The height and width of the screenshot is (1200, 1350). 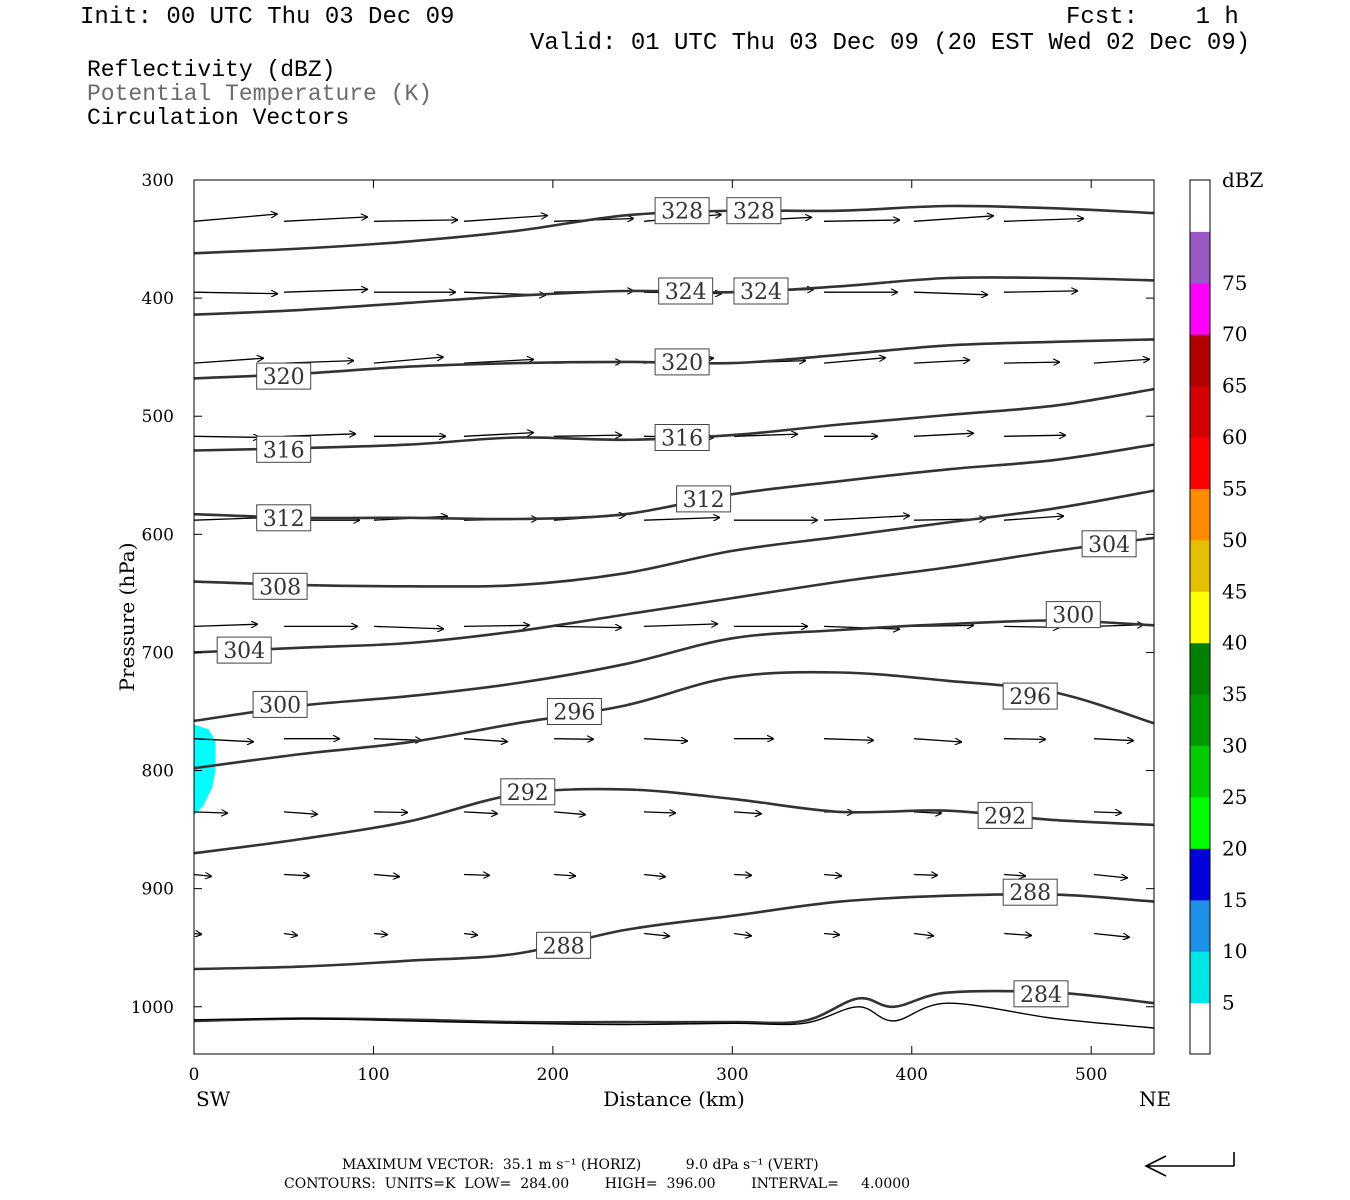 What do you see at coordinates (158, 890) in the screenshot?
I see `y-tick-label: 900` at bounding box center [158, 890].